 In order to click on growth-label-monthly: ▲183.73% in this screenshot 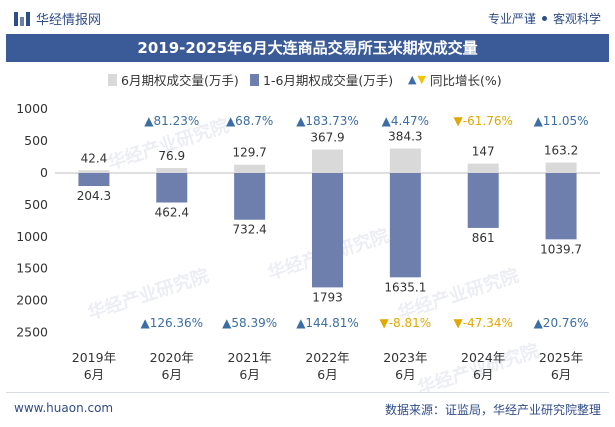, I will do `click(327, 121)`.